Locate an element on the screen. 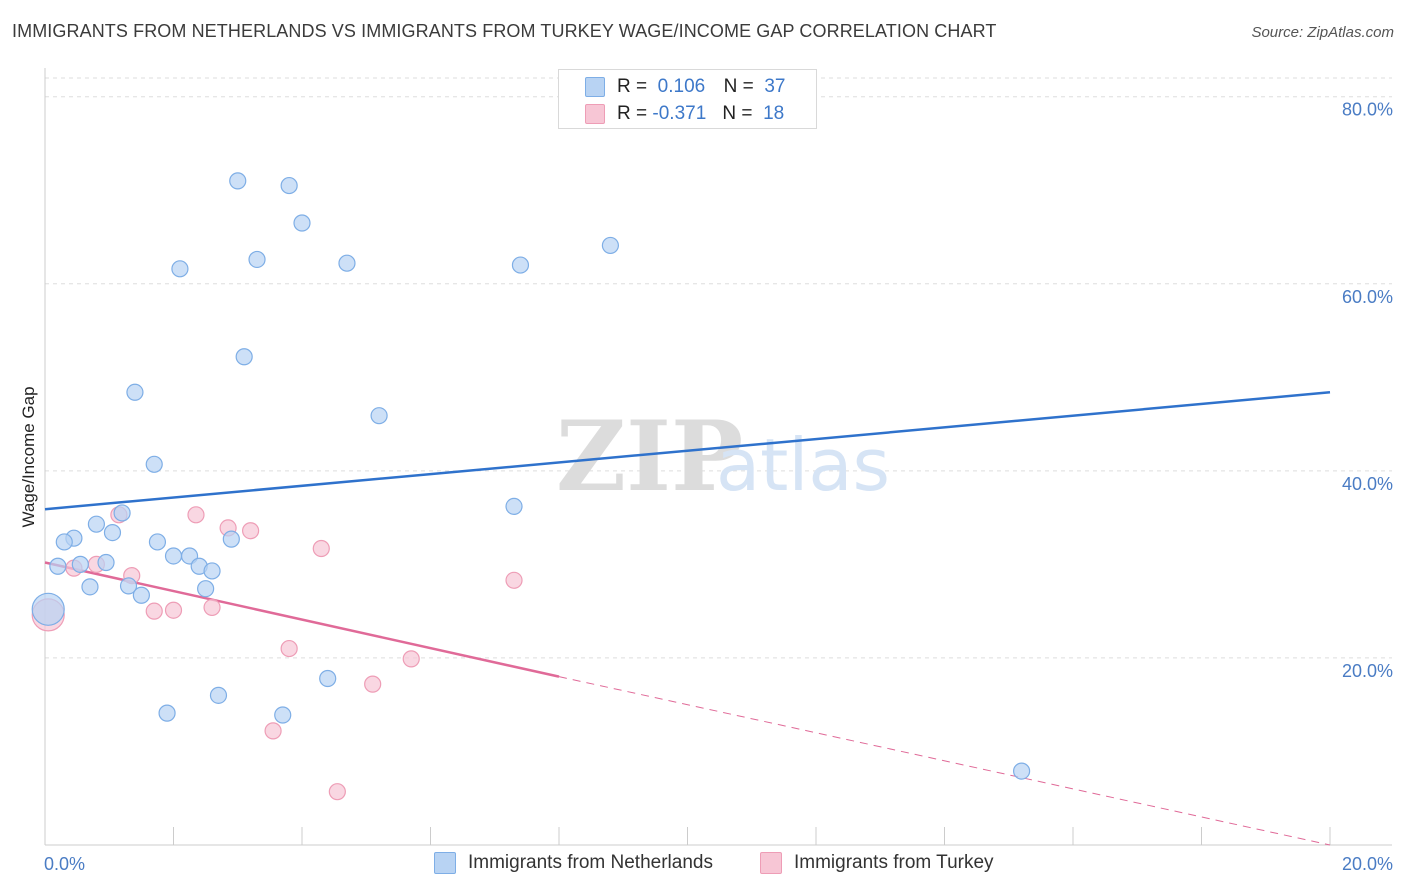 This screenshot has height=892, width=1406. correlation-legend: R = 0.106 N = 37 R = -0.371 N = 18 is located at coordinates (687, 99).